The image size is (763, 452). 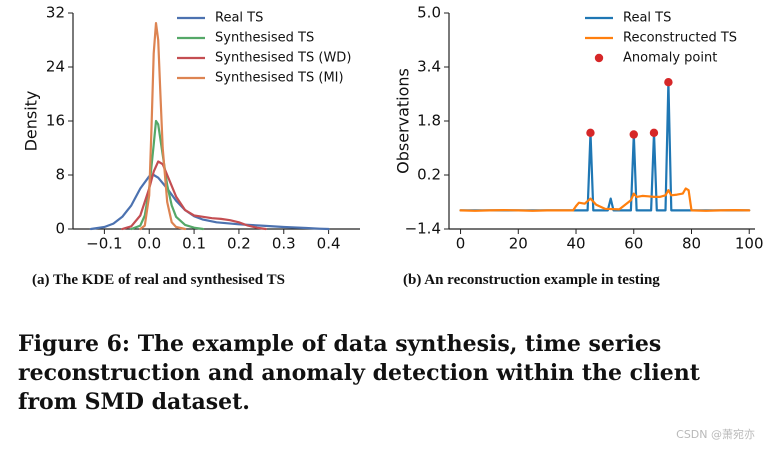 What do you see at coordinates (605, 146) in the screenshot?
I see `series-b-real-ts` at bounding box center [605, 146].